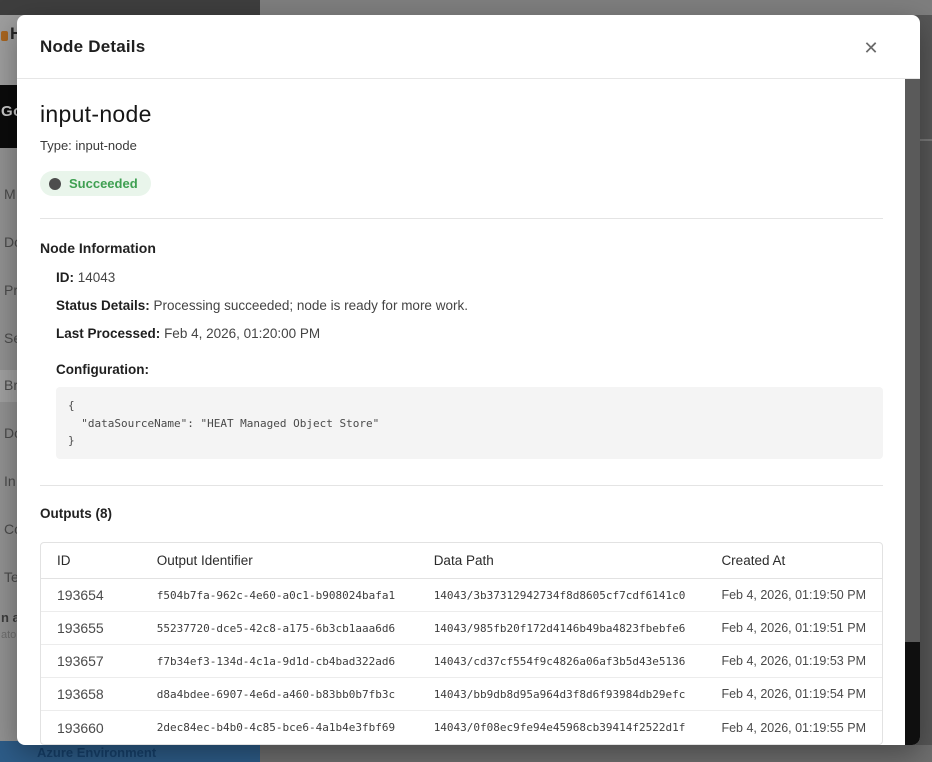 The width and height of the screenshot is (932, 762). Describe the element at coordinates (91, 694) in the screenshot. I see `output-id-cell: 193658` at that location.